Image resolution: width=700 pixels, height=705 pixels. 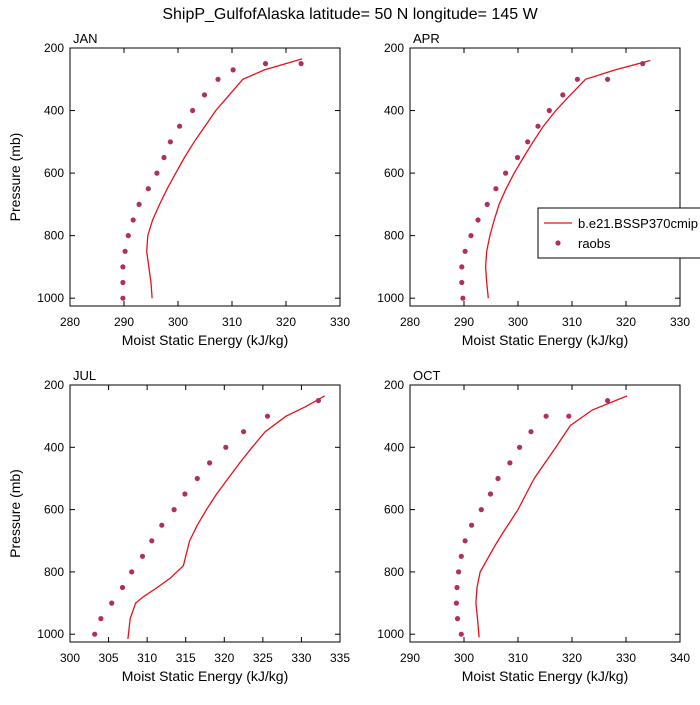 What do you see at coordinates (394, 236) in the screenshot?
I see `y-tick-label-apr: 800` at bounding box center [394, 236].